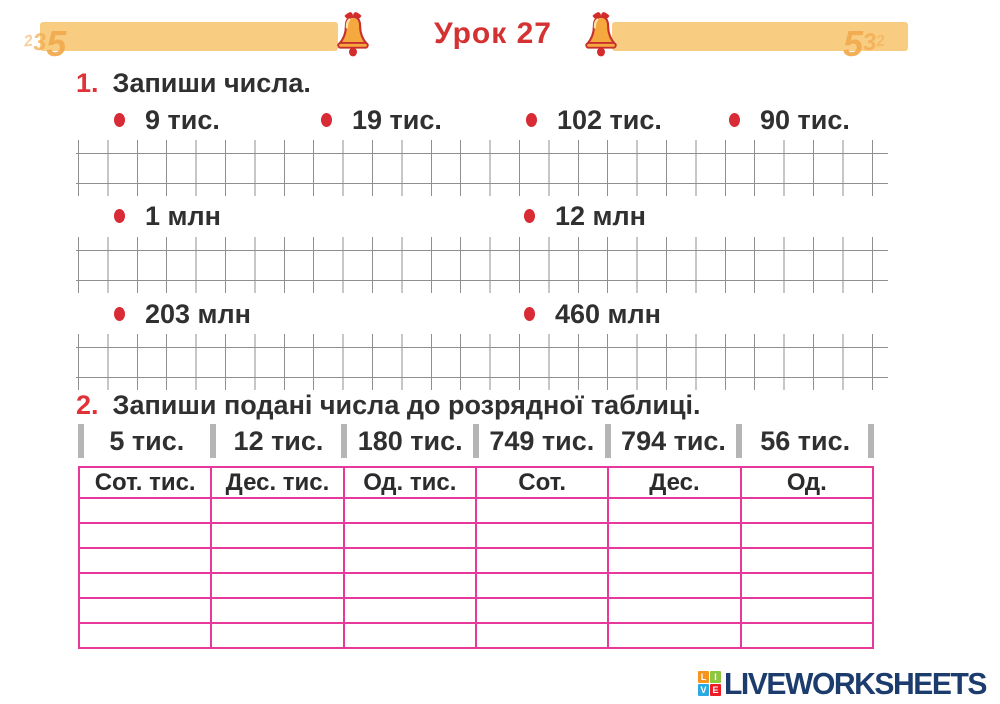  I want to click on list-item: 102 тис., so click(594, 120).